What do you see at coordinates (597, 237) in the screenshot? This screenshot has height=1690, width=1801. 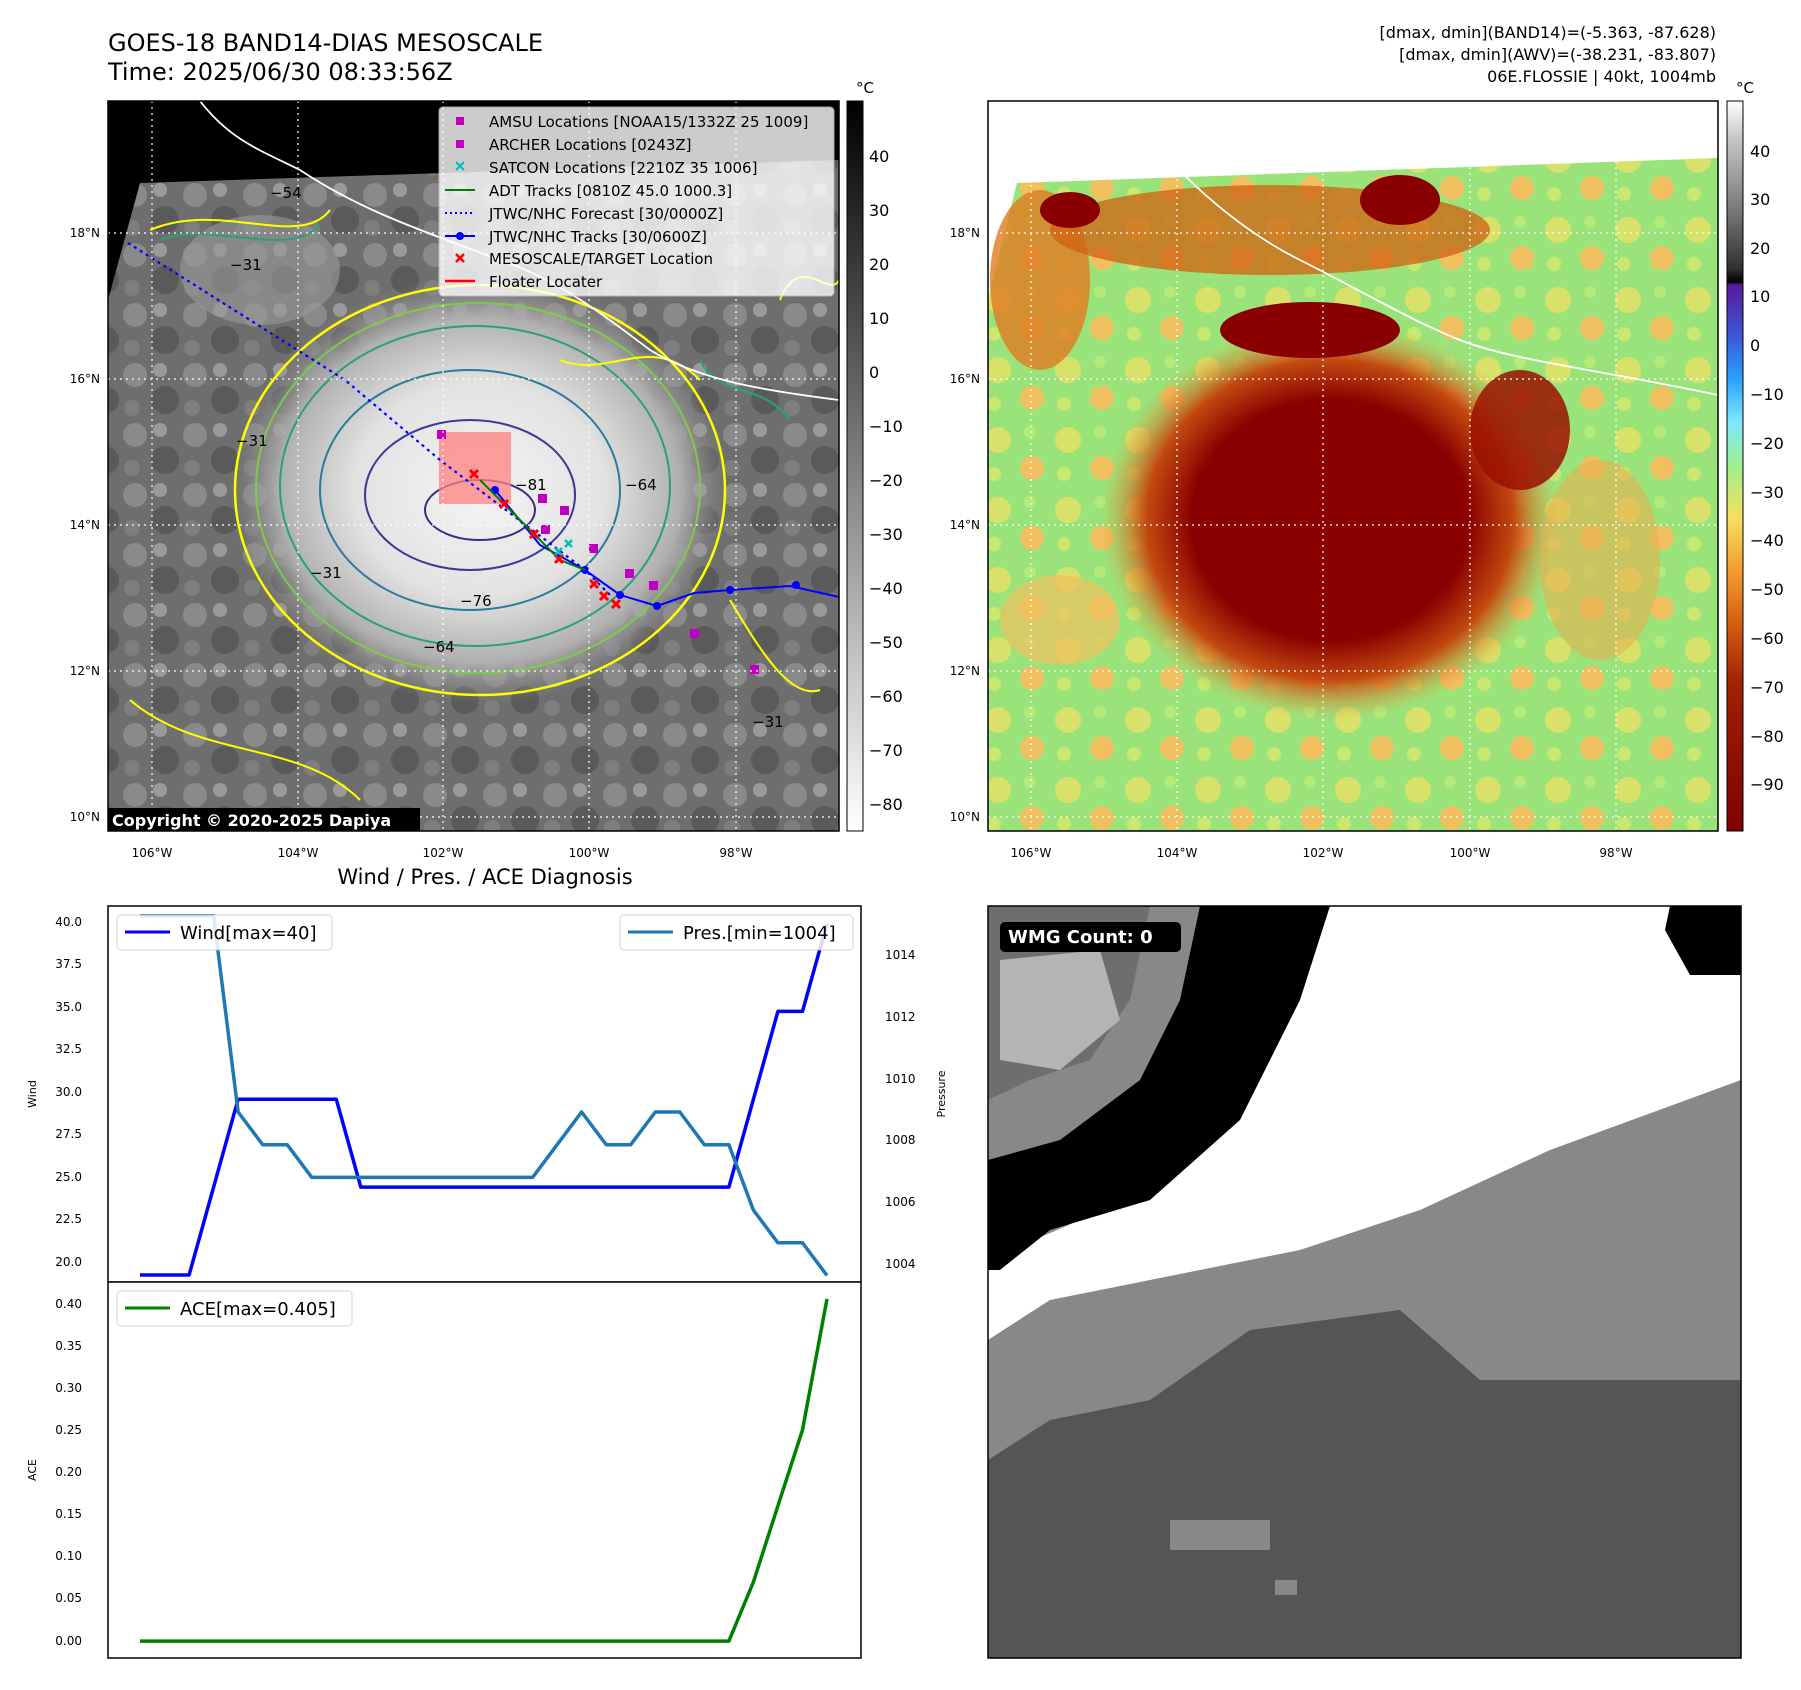 I see `legend-label-tracks: JTWC/NHC Tracks [30/0600Z]` at bounding box center [597, 237].